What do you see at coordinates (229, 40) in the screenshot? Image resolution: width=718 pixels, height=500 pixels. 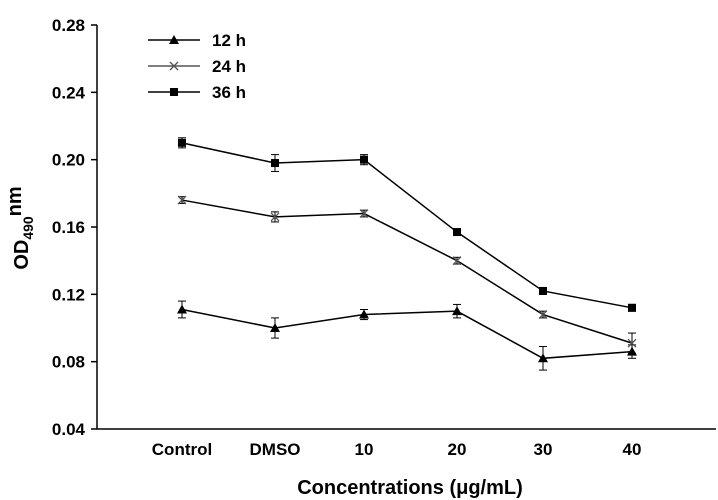 I see `legend-label: 12 h` at bounding box center [229, 40].